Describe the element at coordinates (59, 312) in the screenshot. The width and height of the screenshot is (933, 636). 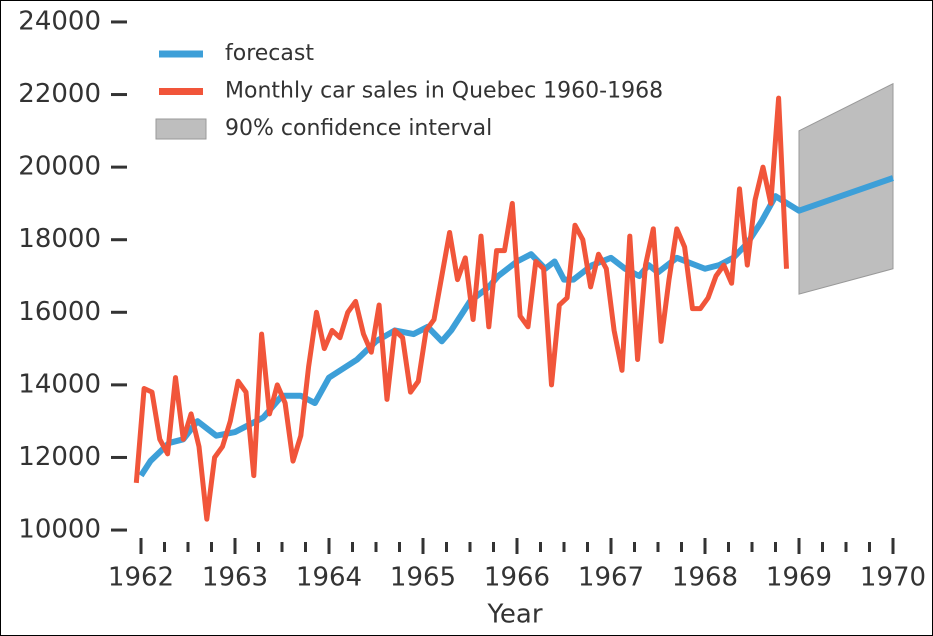
I see `y-tick-label: 16000` at that location.